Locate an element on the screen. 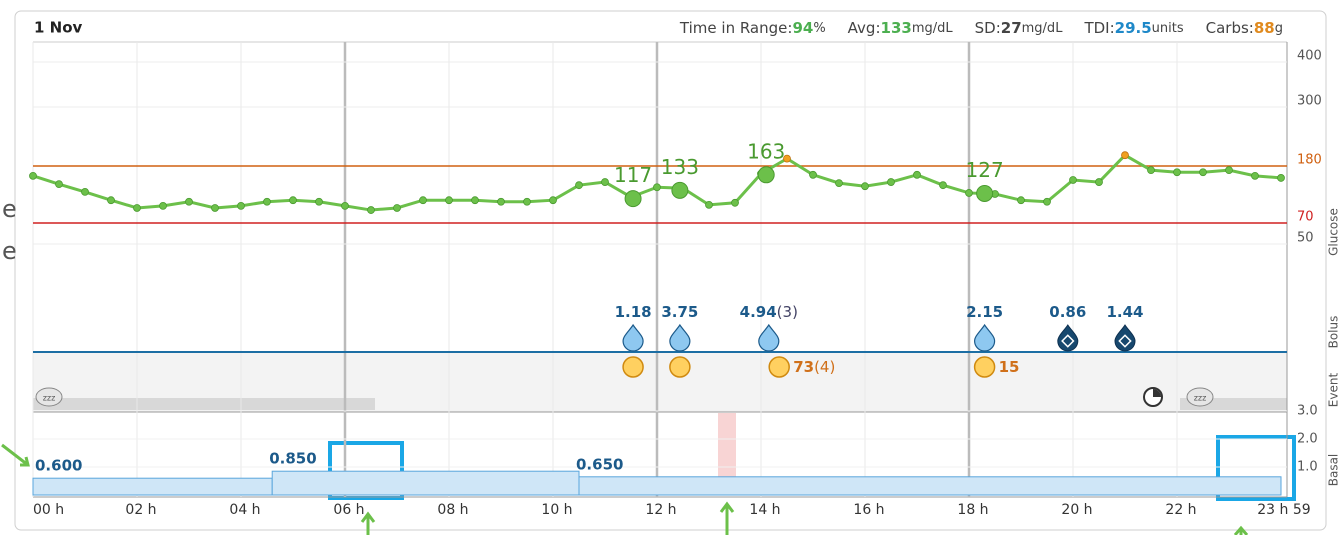 The width and height of the screenshot is (1341, 535). bolus-value: 2.15 is located at coordinates (984, 312).